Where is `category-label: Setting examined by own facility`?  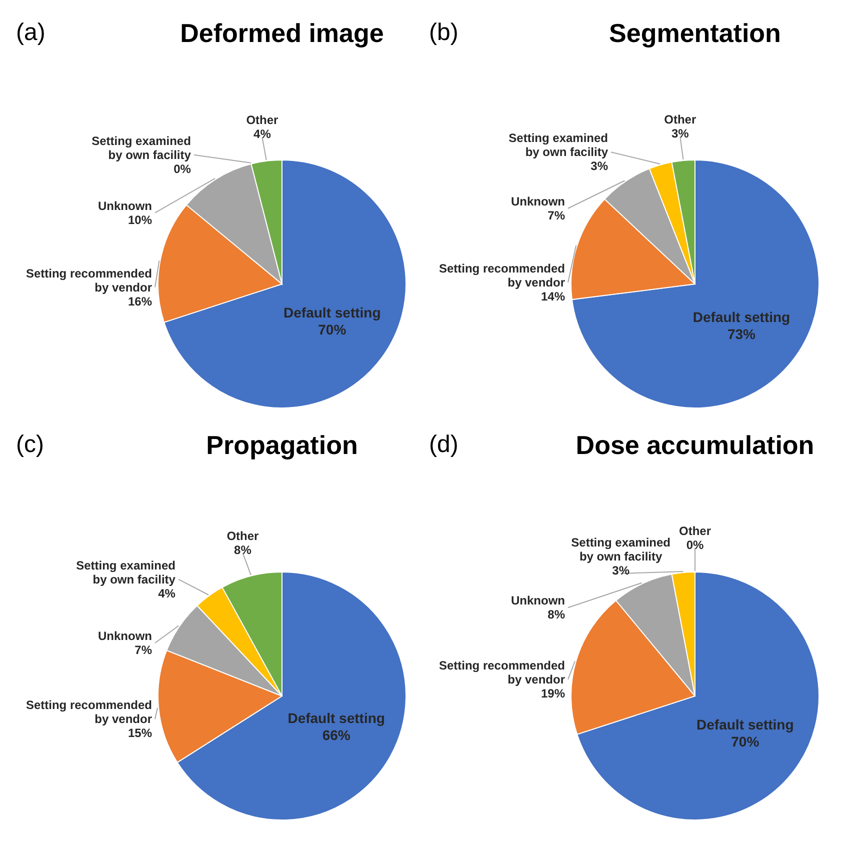
category-label: Setting examined by own facility is located at coordinates (141, 148).